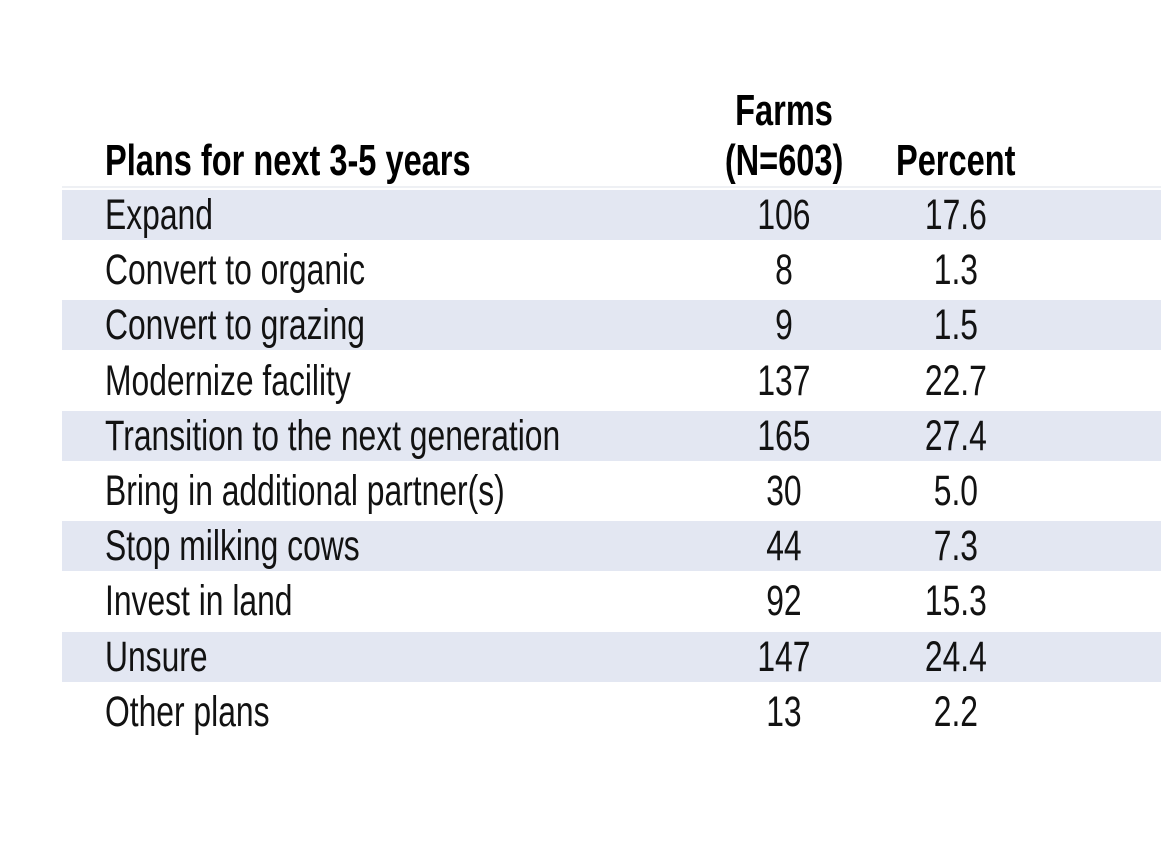 This screenshot has height=868, width=1161. What do you see at coordinates (784, 491) in the screenshot?
I see `row-farms-value: 30` at bounding box center [784, 491].